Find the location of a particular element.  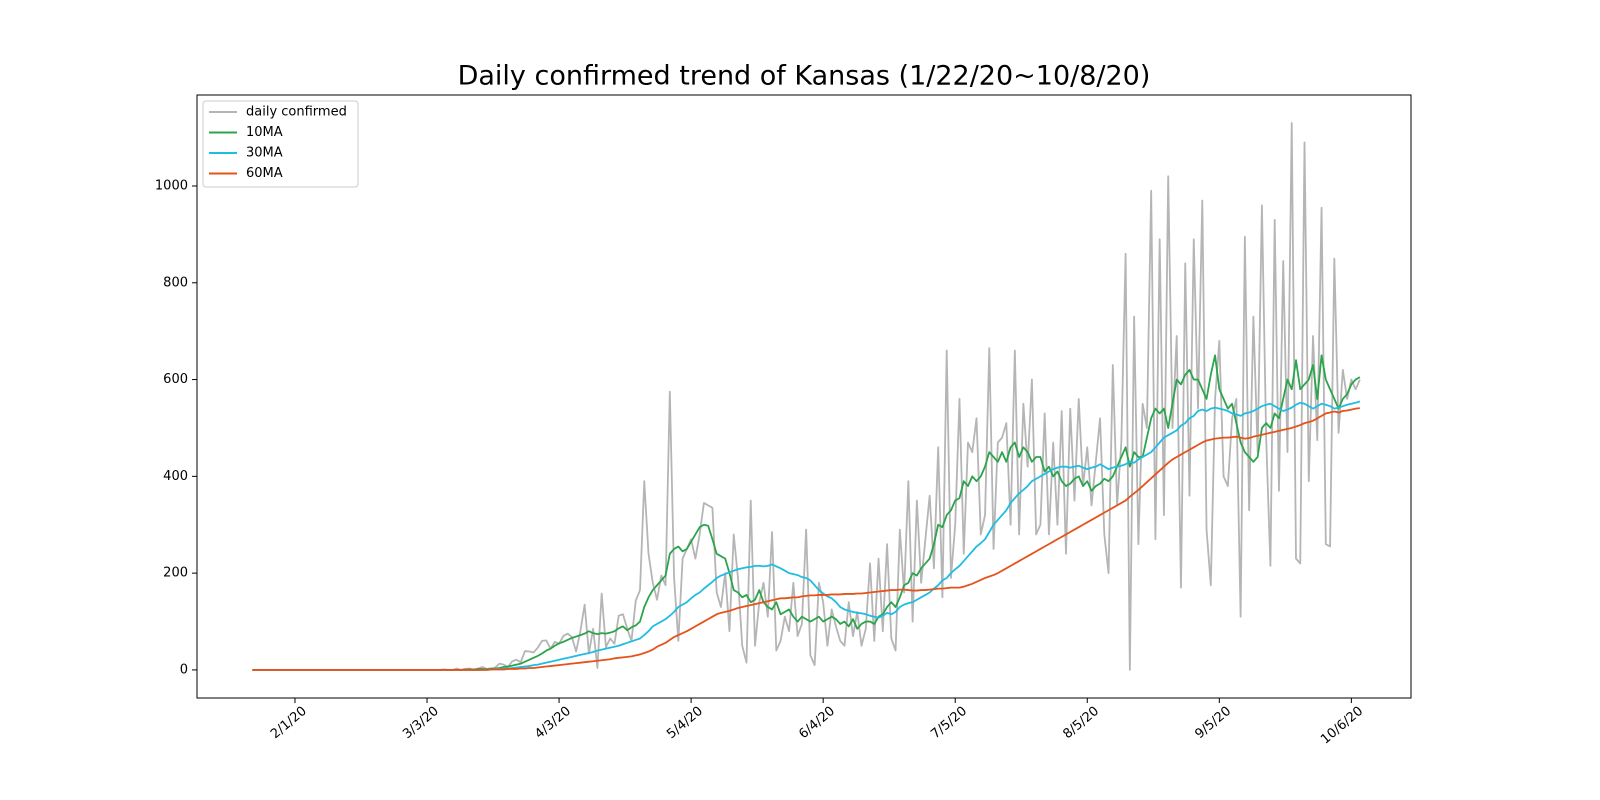

y-tick-label: 600 is located at coordinates (175, 379).